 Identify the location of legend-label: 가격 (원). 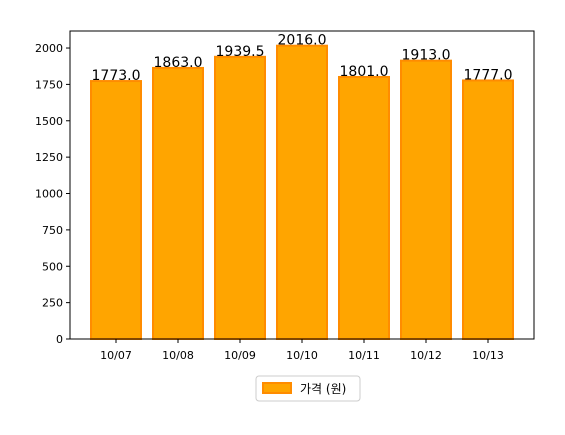
(323, 389).